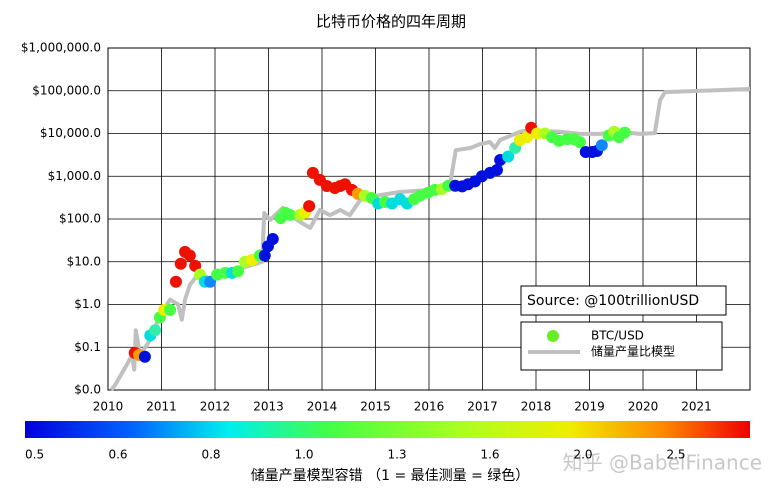 Image resolution: width=782 pixels, height=497 pixels. What do you see at coordinates (675, 455) in the screenshot?
I see `colorbar-tick-label: 2.5` at bounding box center [675, 455].